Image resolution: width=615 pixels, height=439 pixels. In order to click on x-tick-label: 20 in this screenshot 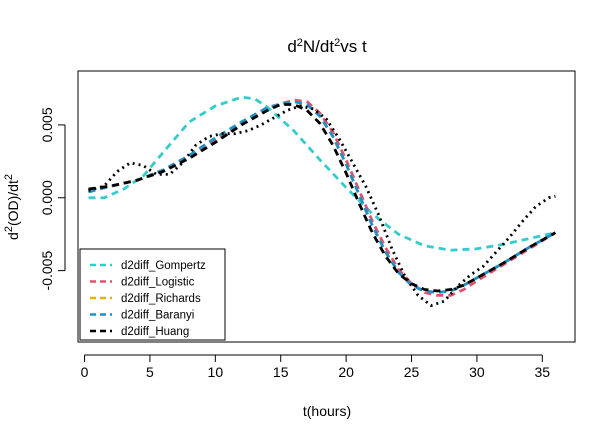, I will do `click(346, 372)`.